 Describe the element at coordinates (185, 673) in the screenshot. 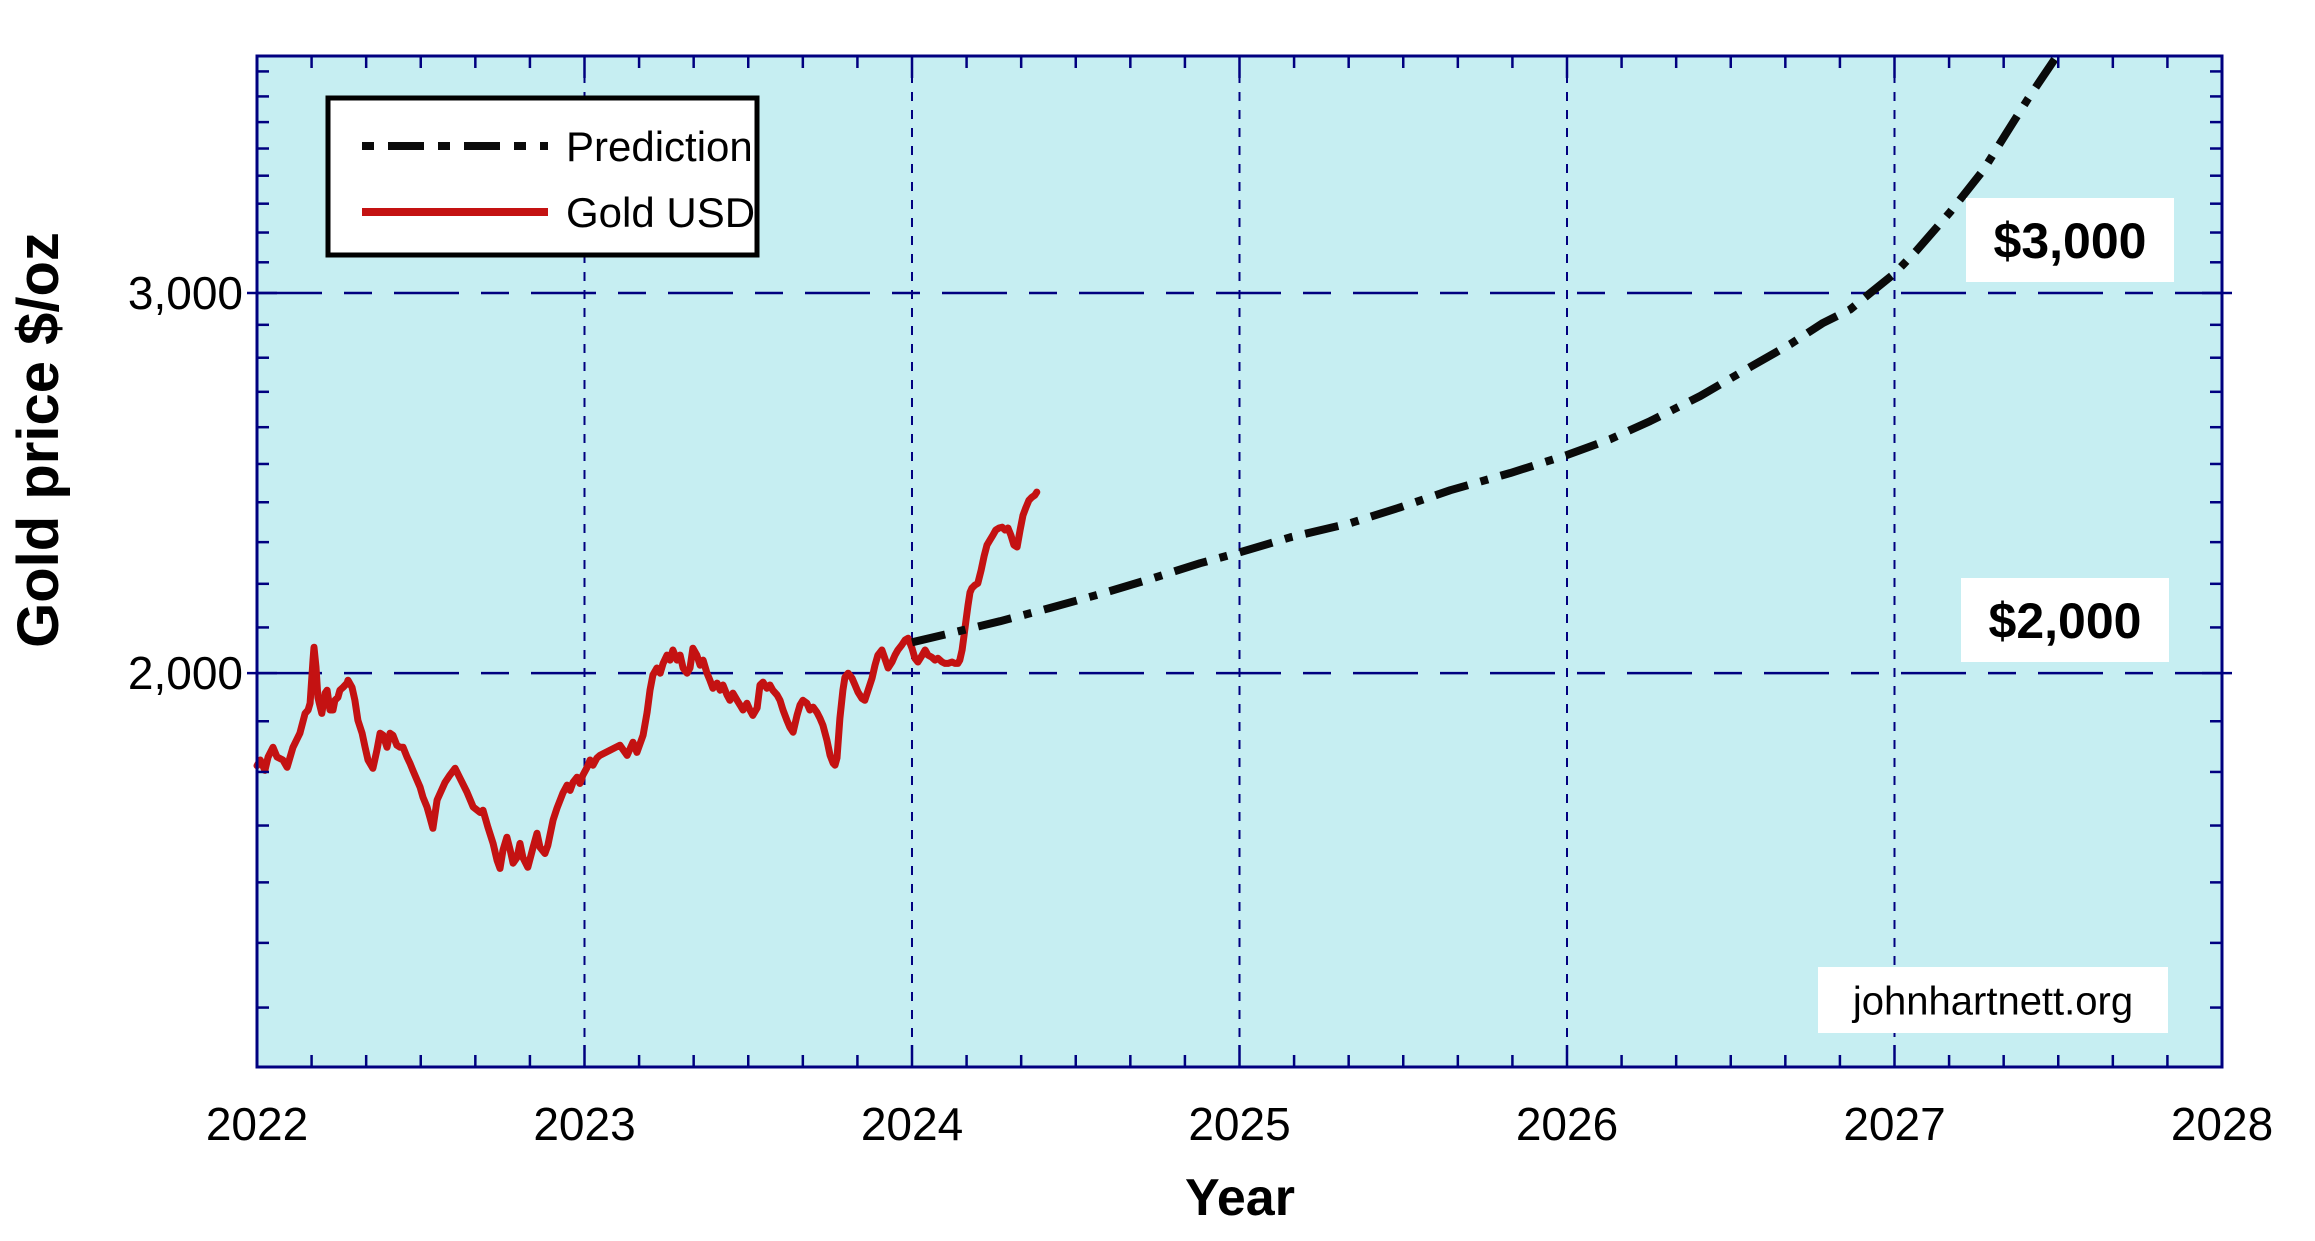

I see `y-tick-label-2000: 2,000` at that location.